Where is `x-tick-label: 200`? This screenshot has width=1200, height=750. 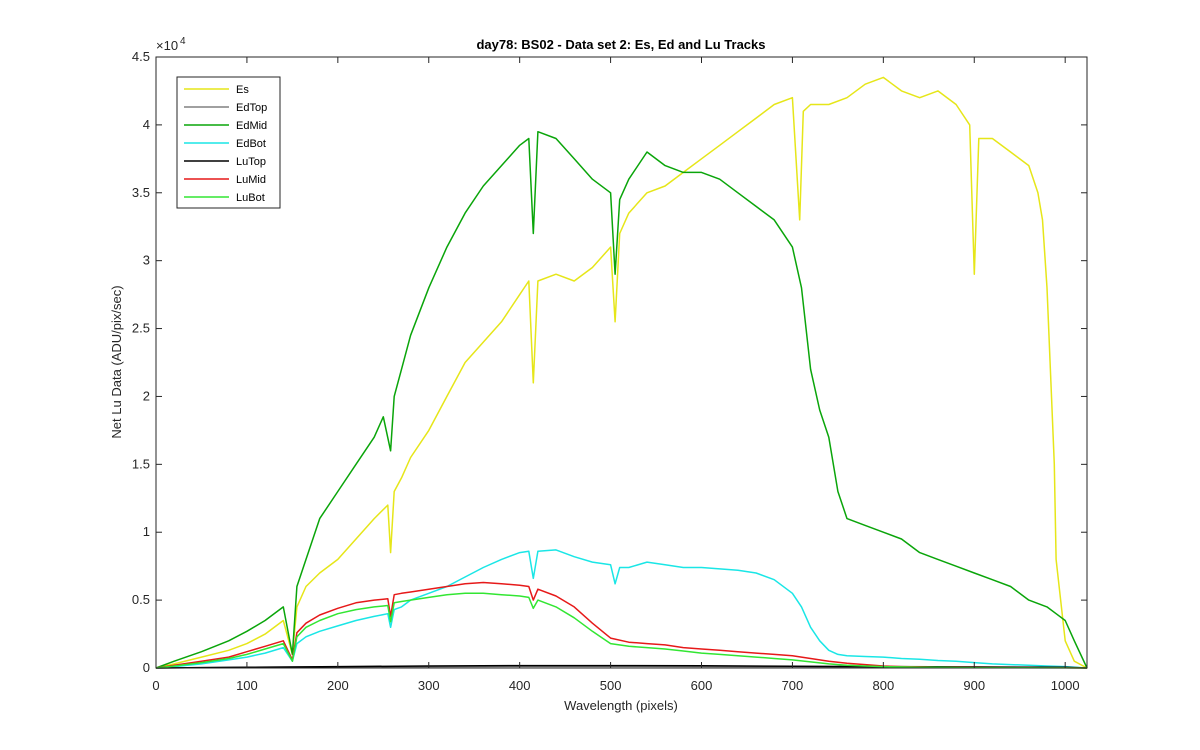
x-tick-label: 200 is located at coordinates (338, 685).